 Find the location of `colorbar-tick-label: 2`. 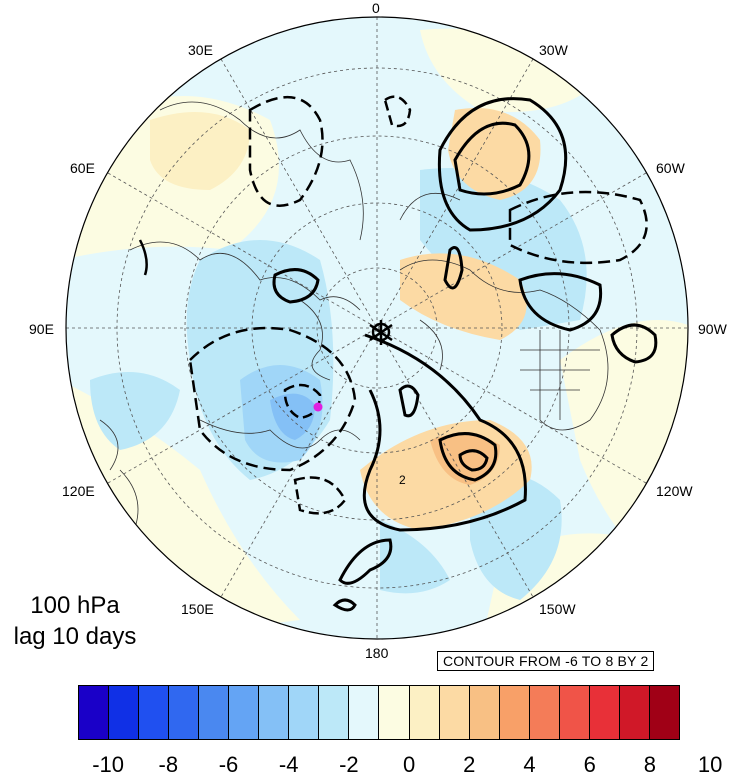

colorbar-tick-label: 2 is located at coordinates (469, 764).